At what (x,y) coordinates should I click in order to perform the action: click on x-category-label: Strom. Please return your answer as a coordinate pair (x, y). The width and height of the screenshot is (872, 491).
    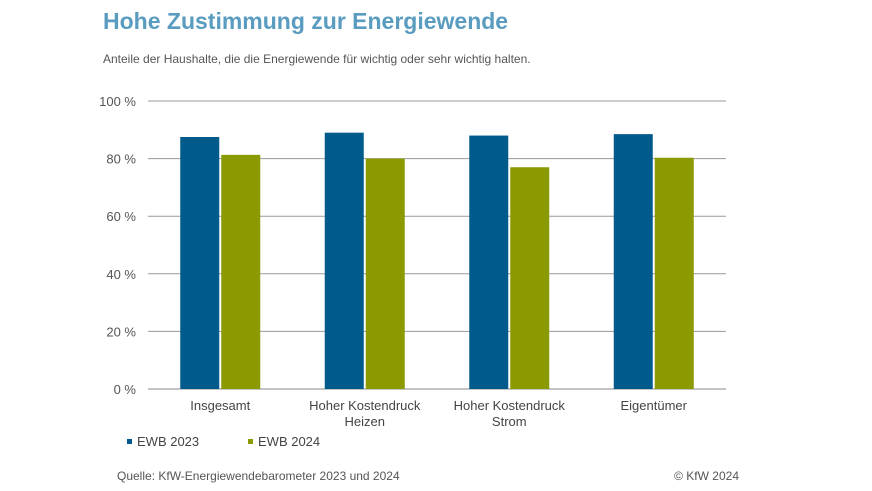
    Looking at the image, I should click on (509, 421).